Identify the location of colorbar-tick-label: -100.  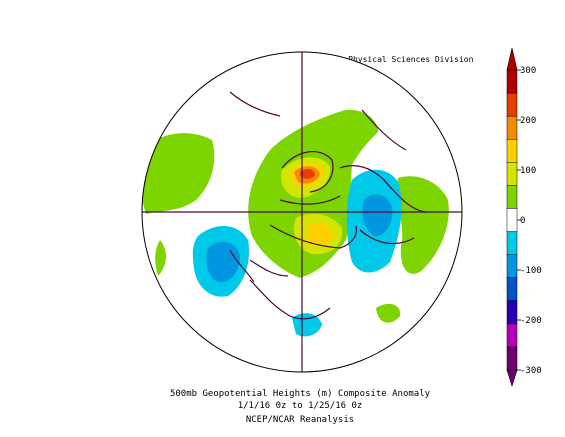
(531, 271).